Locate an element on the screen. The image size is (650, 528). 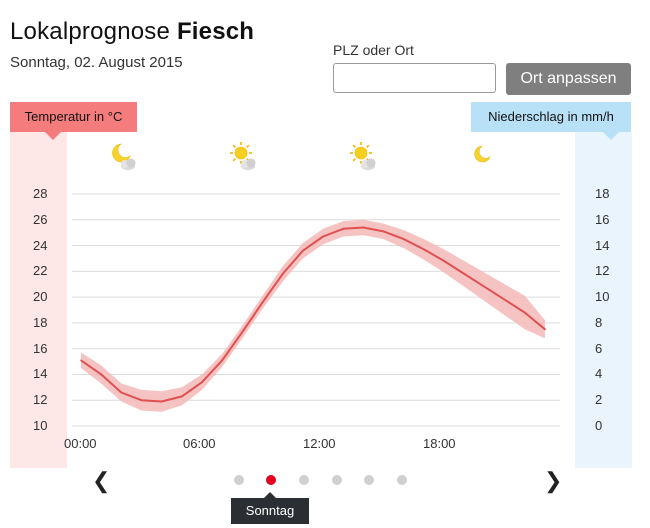
moon-cloud-icon is located at coordinates (124, 160).